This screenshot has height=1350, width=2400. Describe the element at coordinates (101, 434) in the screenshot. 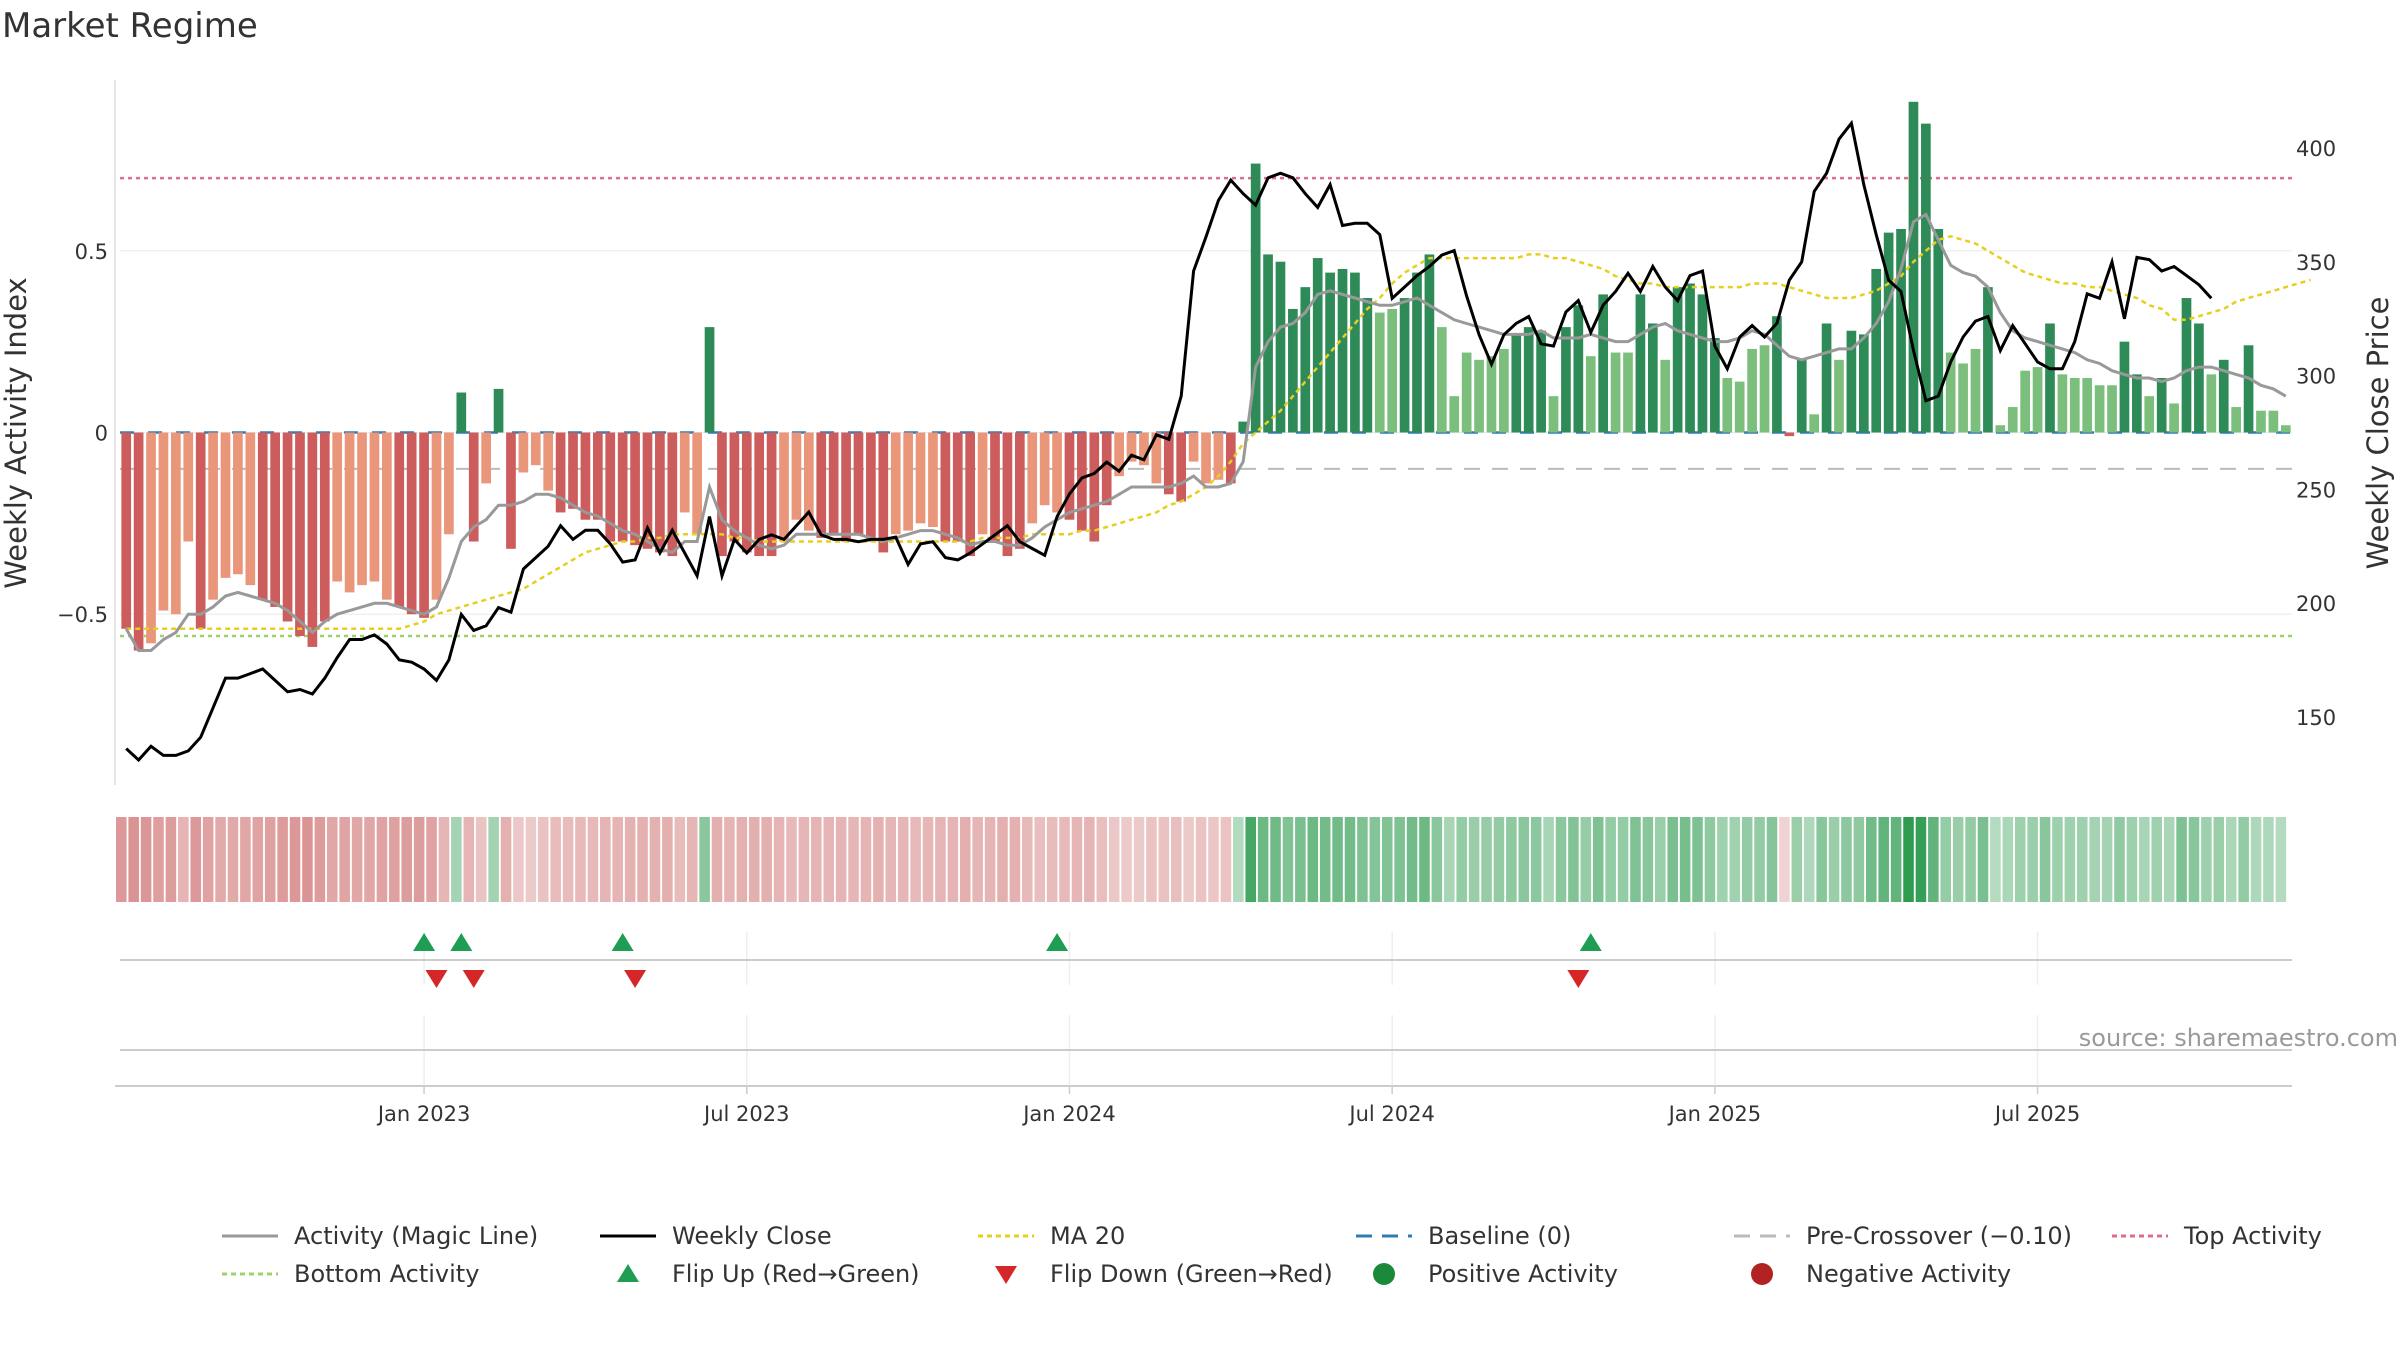

I see `left-tick-label: 0` at that location.